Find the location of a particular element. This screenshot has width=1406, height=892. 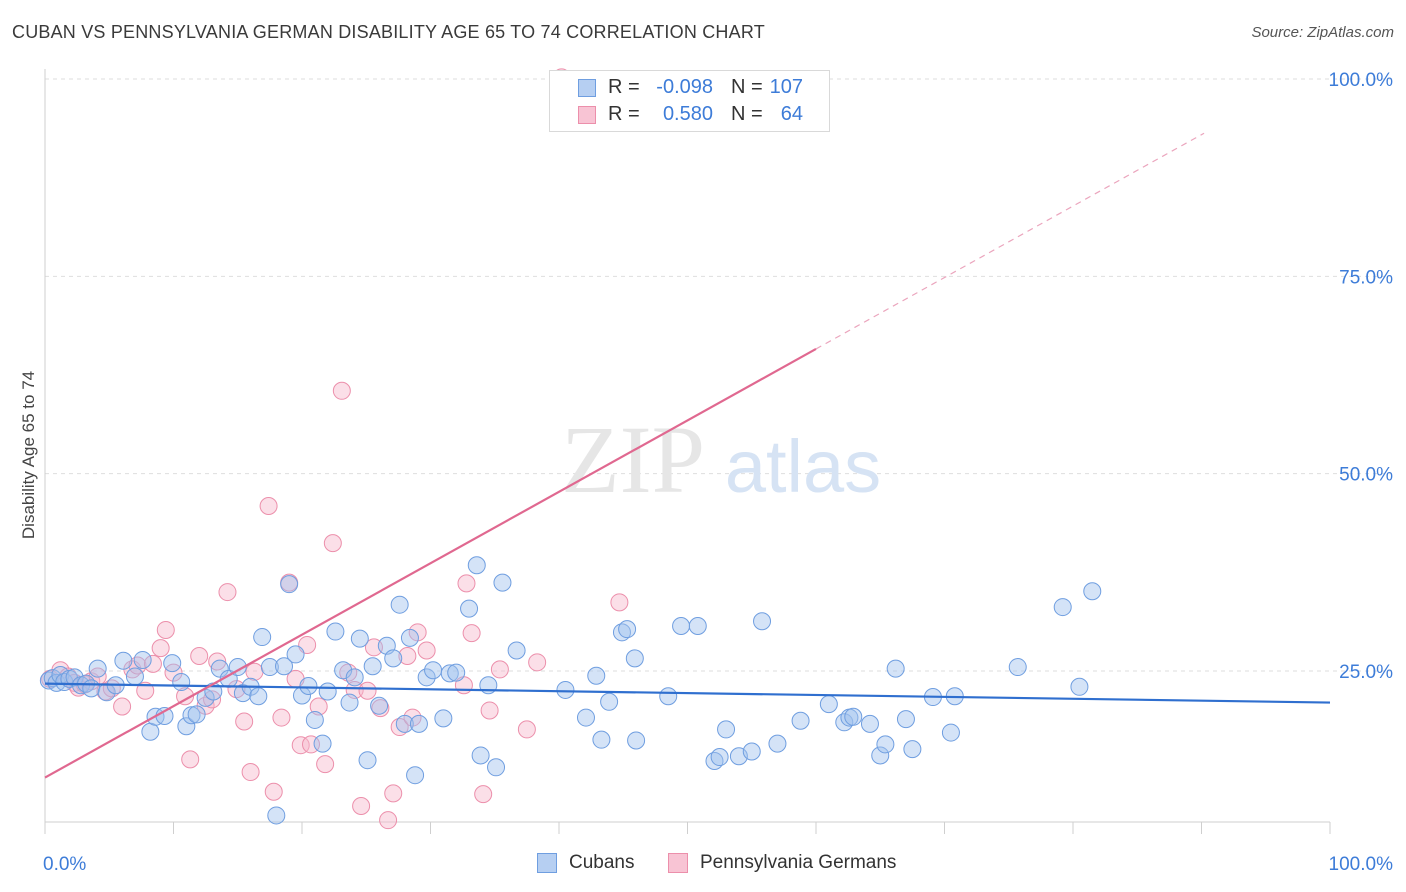

legend-row-cubans: R = -0.098 N = 107 is located at coordinates (689, 88).